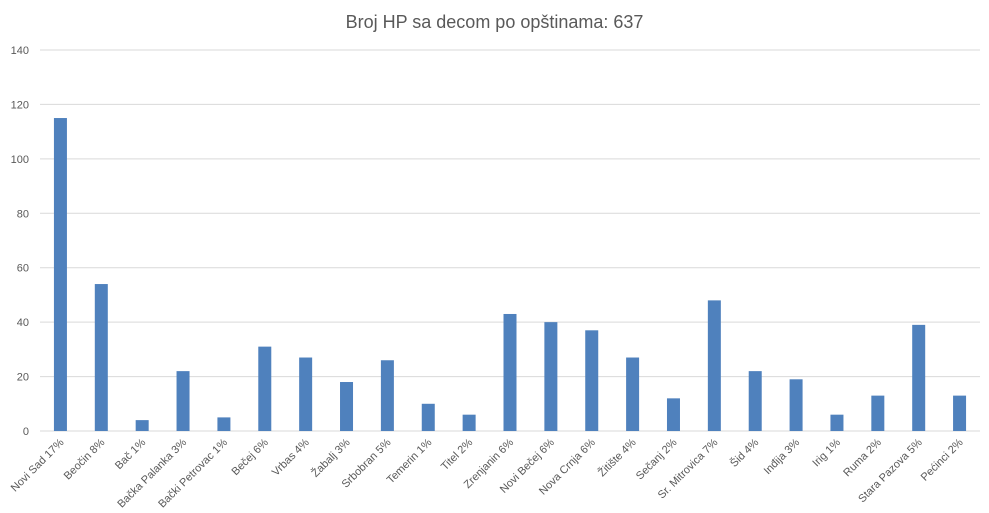 The image size is (989, 513). What do you see at coordinates (26, 432) in the screenshot?
I see `y-tick-label: 0` at bounding box center [26, 432].